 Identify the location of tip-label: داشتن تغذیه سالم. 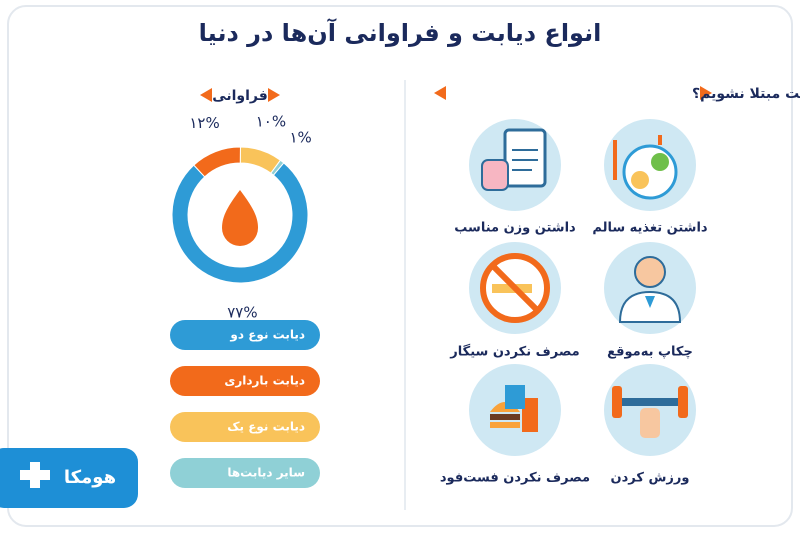
(650, 228).